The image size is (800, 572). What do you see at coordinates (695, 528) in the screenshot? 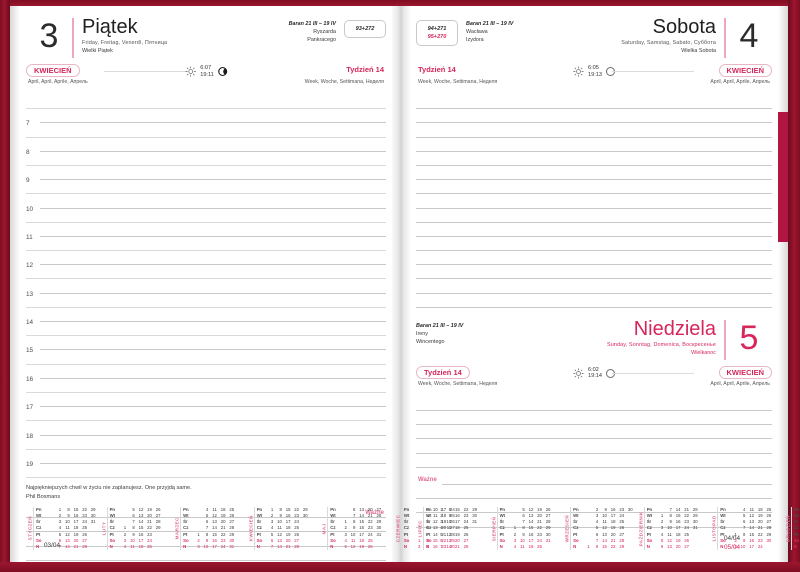
I see `mini-calendar-day: 31` at bounding box center [695, 528].